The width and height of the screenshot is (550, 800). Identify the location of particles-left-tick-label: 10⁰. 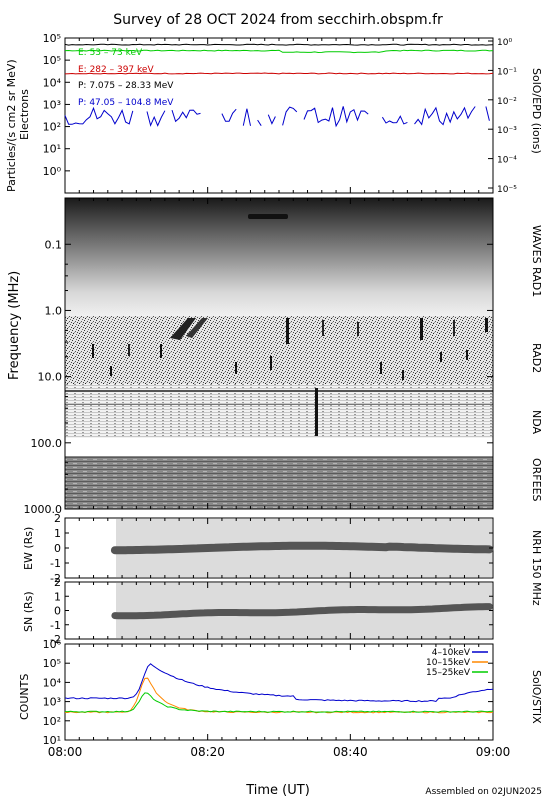
(52, 171).